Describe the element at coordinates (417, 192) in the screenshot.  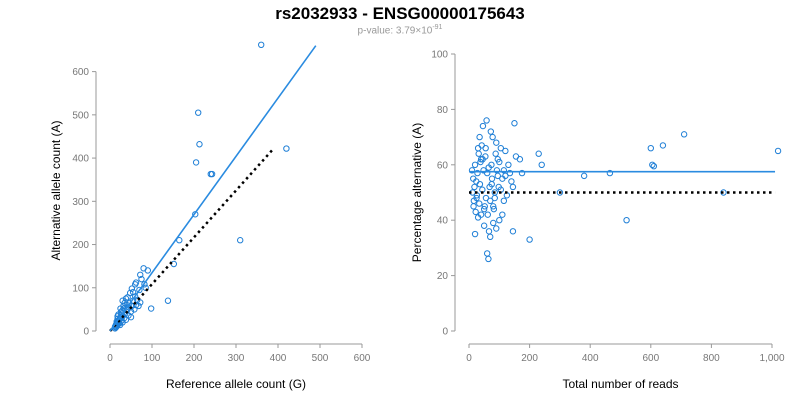
I see `y-axis-label: Percentage alternative (A)` at that location.